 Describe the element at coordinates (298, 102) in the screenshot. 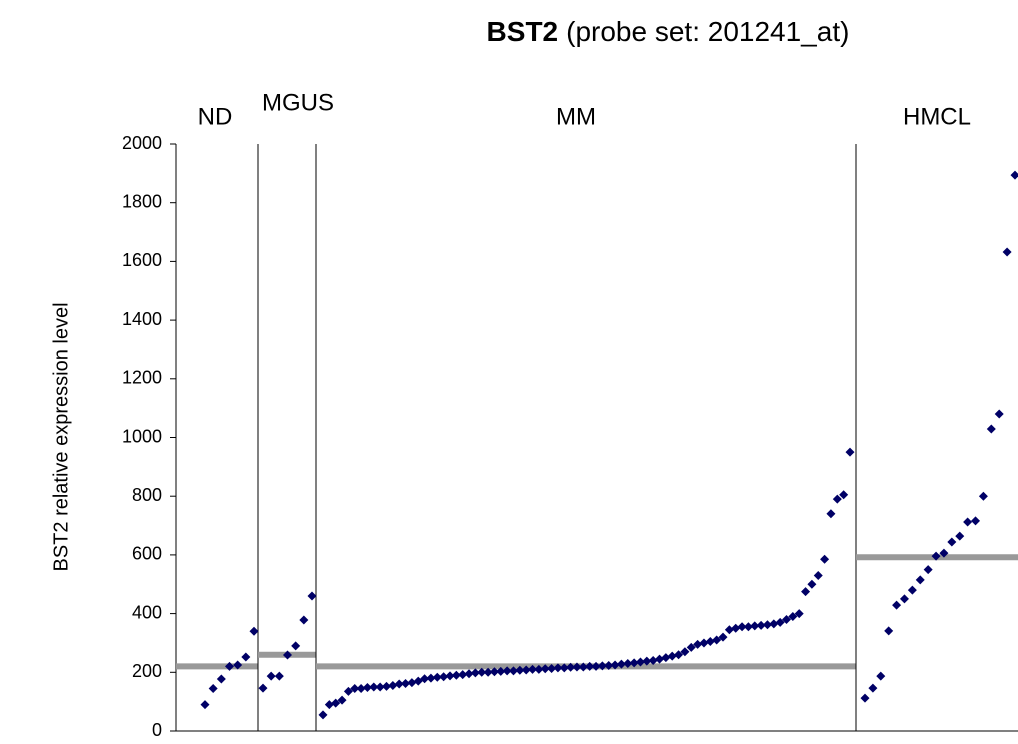

I see `group-label: MGUS` at that location.